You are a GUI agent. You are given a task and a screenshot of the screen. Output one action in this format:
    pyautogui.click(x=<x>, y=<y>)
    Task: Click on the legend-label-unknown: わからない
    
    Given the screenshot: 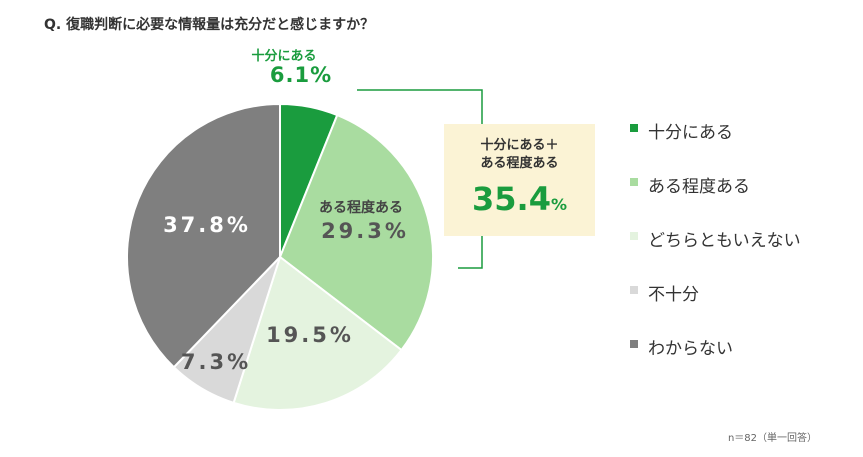 What is the action you would take?
    pyautogui.click(x=690, y=349)
    